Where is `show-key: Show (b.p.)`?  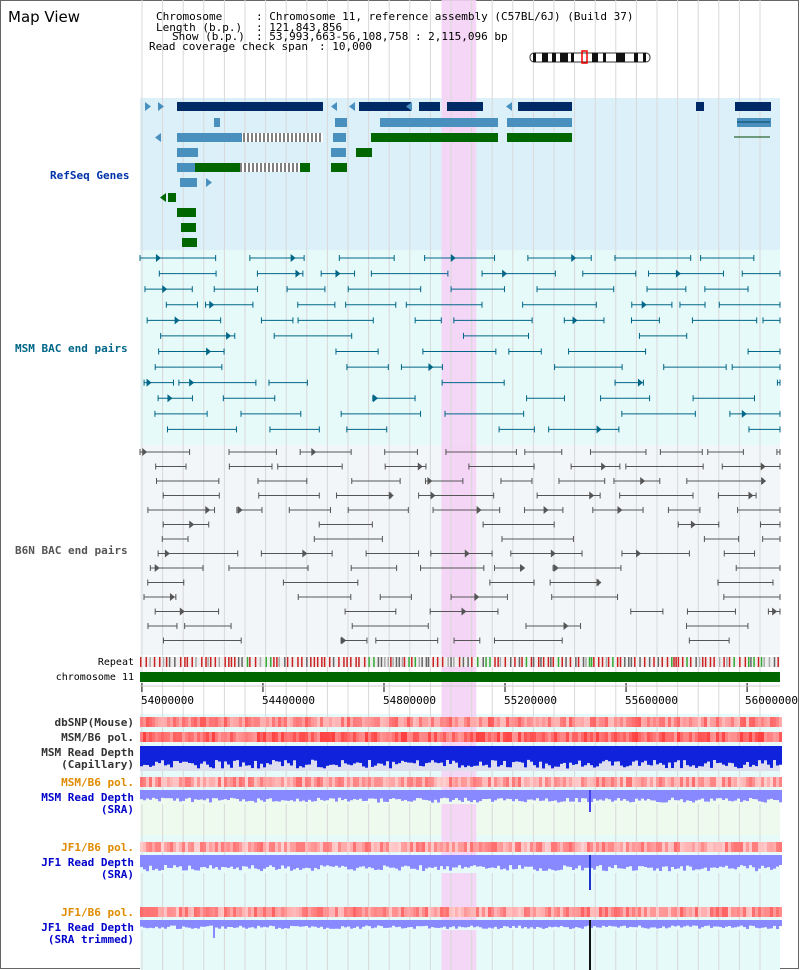 show-key: Show (b.p.) is located at coordinates (208, 36).